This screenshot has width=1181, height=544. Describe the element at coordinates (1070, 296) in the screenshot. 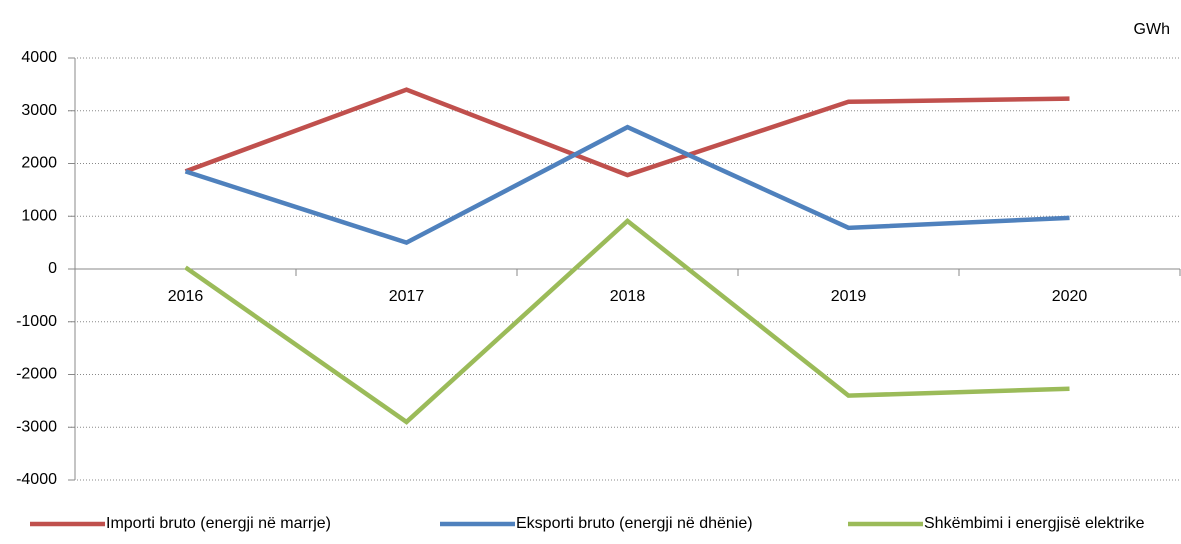

I see `x-tick-label: 2020` at that location.